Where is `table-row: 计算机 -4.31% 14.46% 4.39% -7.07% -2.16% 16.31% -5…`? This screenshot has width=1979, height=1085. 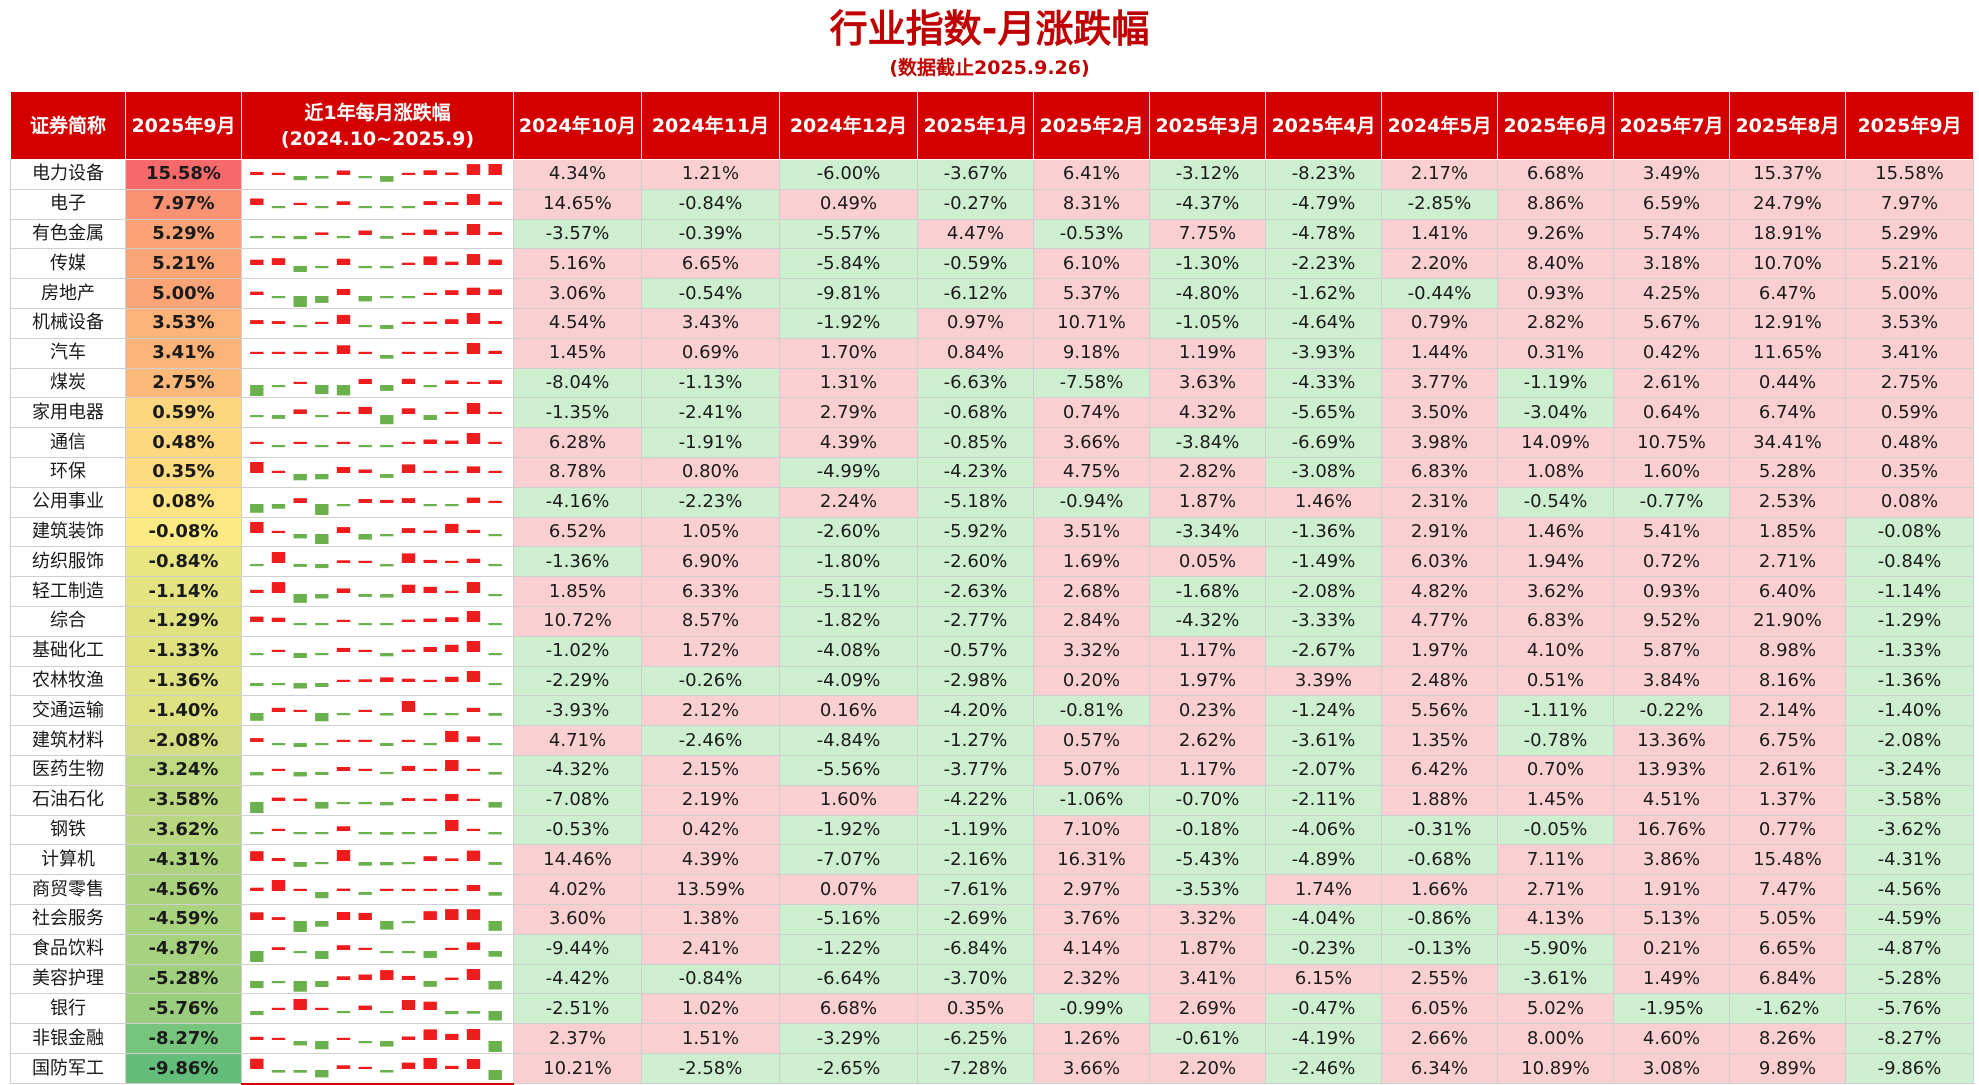 table-row: 计算机 -4.31% 14.46% 4.39% -7.07% -2.16% 16.31% -5… is located at coordinates (992, 860).